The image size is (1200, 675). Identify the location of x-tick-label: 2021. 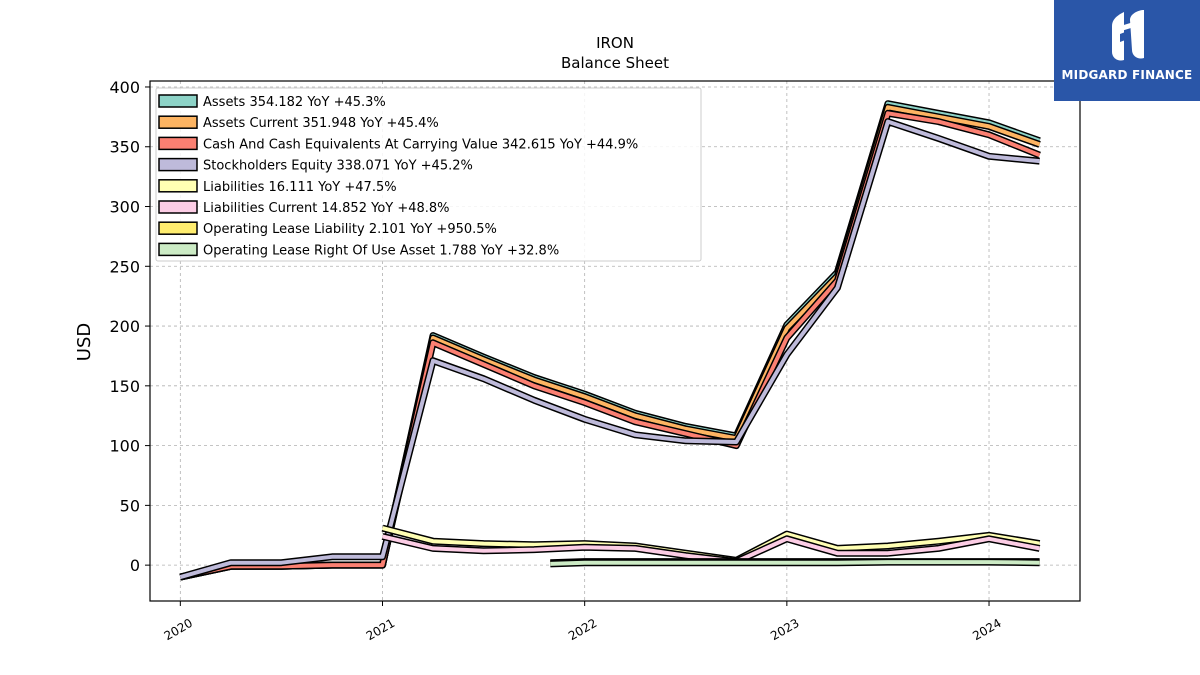
(380, 629).